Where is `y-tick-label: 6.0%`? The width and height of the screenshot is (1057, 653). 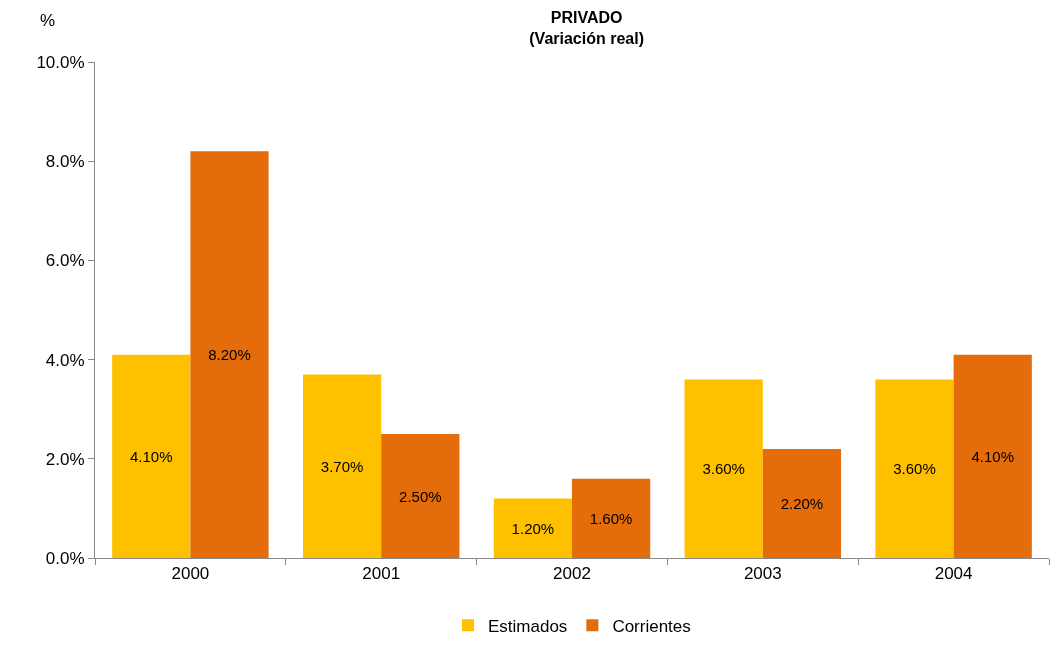 y-tick-label: 6.0% is located at coordinates (65, 261).